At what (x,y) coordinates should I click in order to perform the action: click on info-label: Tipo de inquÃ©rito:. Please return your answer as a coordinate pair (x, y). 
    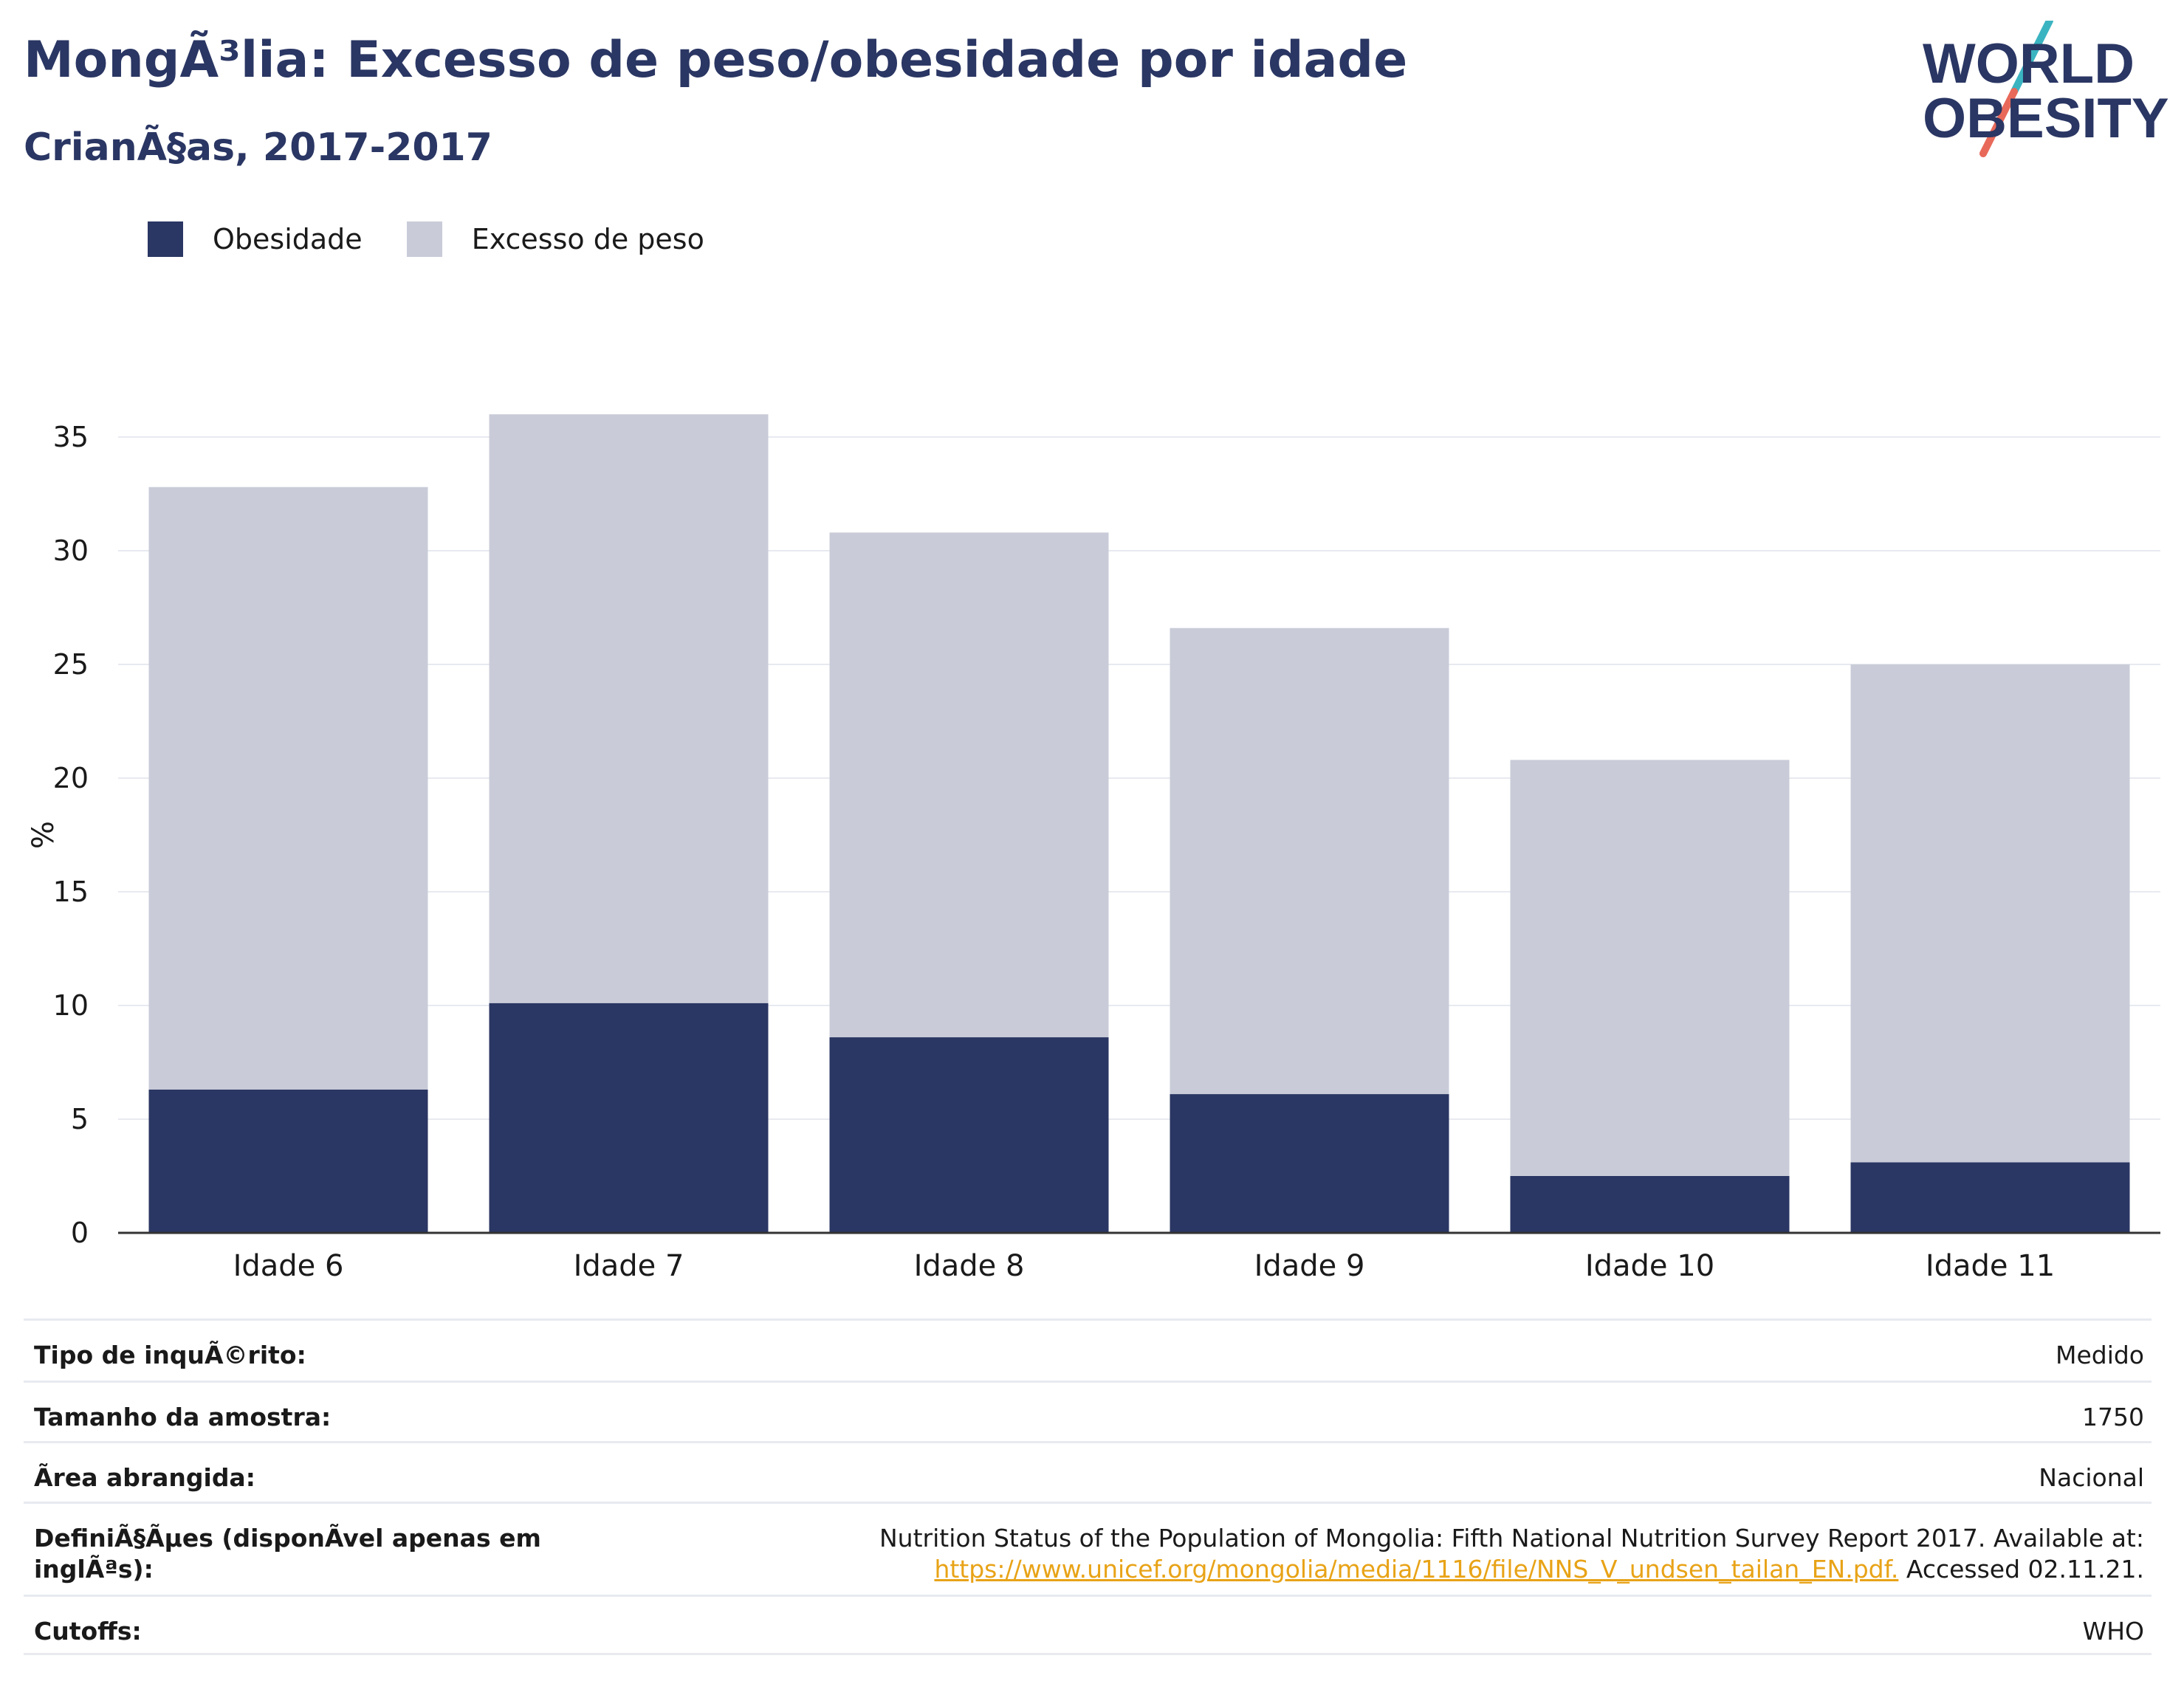
    Looking at the image, I should click on (170, 1355).